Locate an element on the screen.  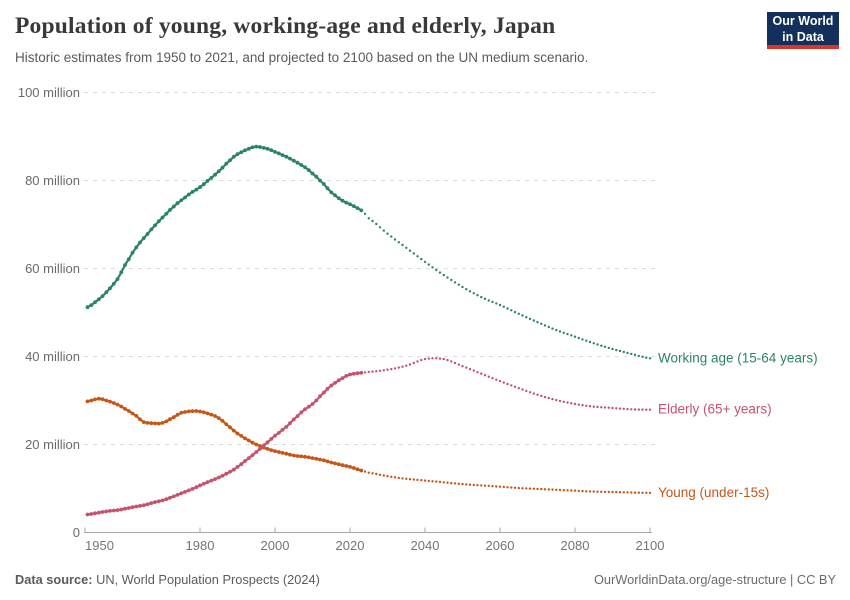
owid-logo-line2: in Data is located at coordinates (803, 36).